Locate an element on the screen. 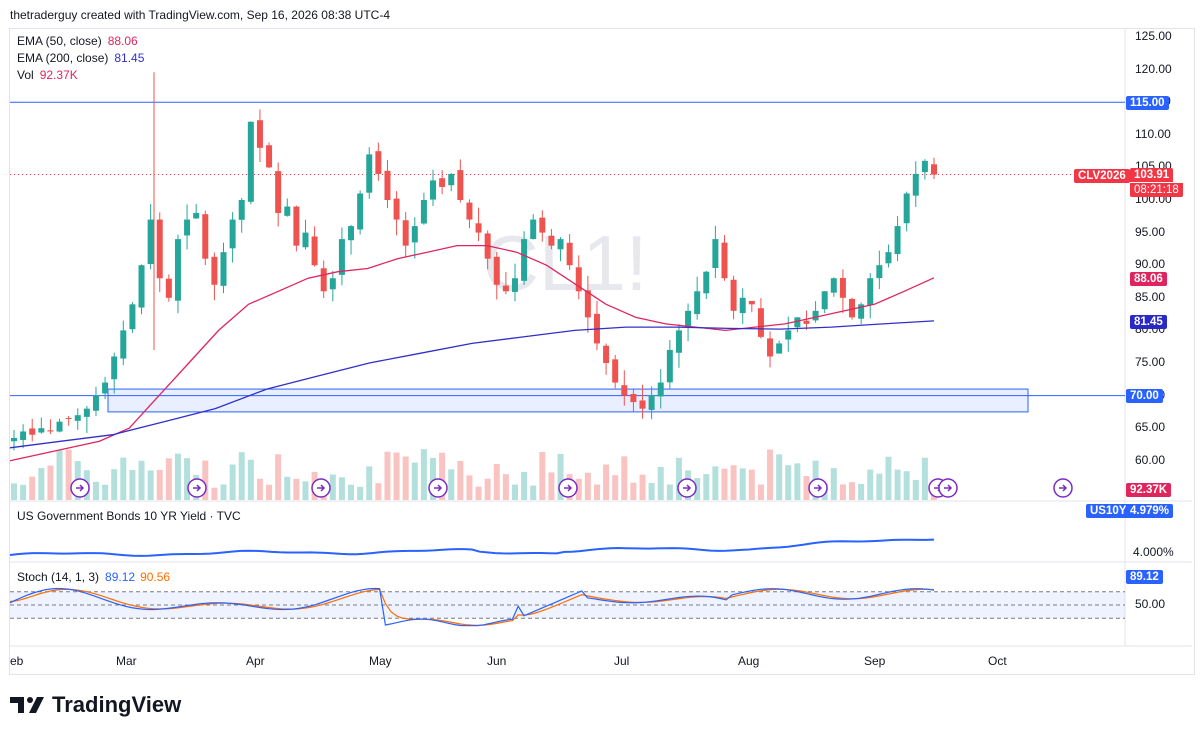 The width and height of the screenshot is (1202, 734). volume-tag: 92.37K is located at coordinates (1149, 490).